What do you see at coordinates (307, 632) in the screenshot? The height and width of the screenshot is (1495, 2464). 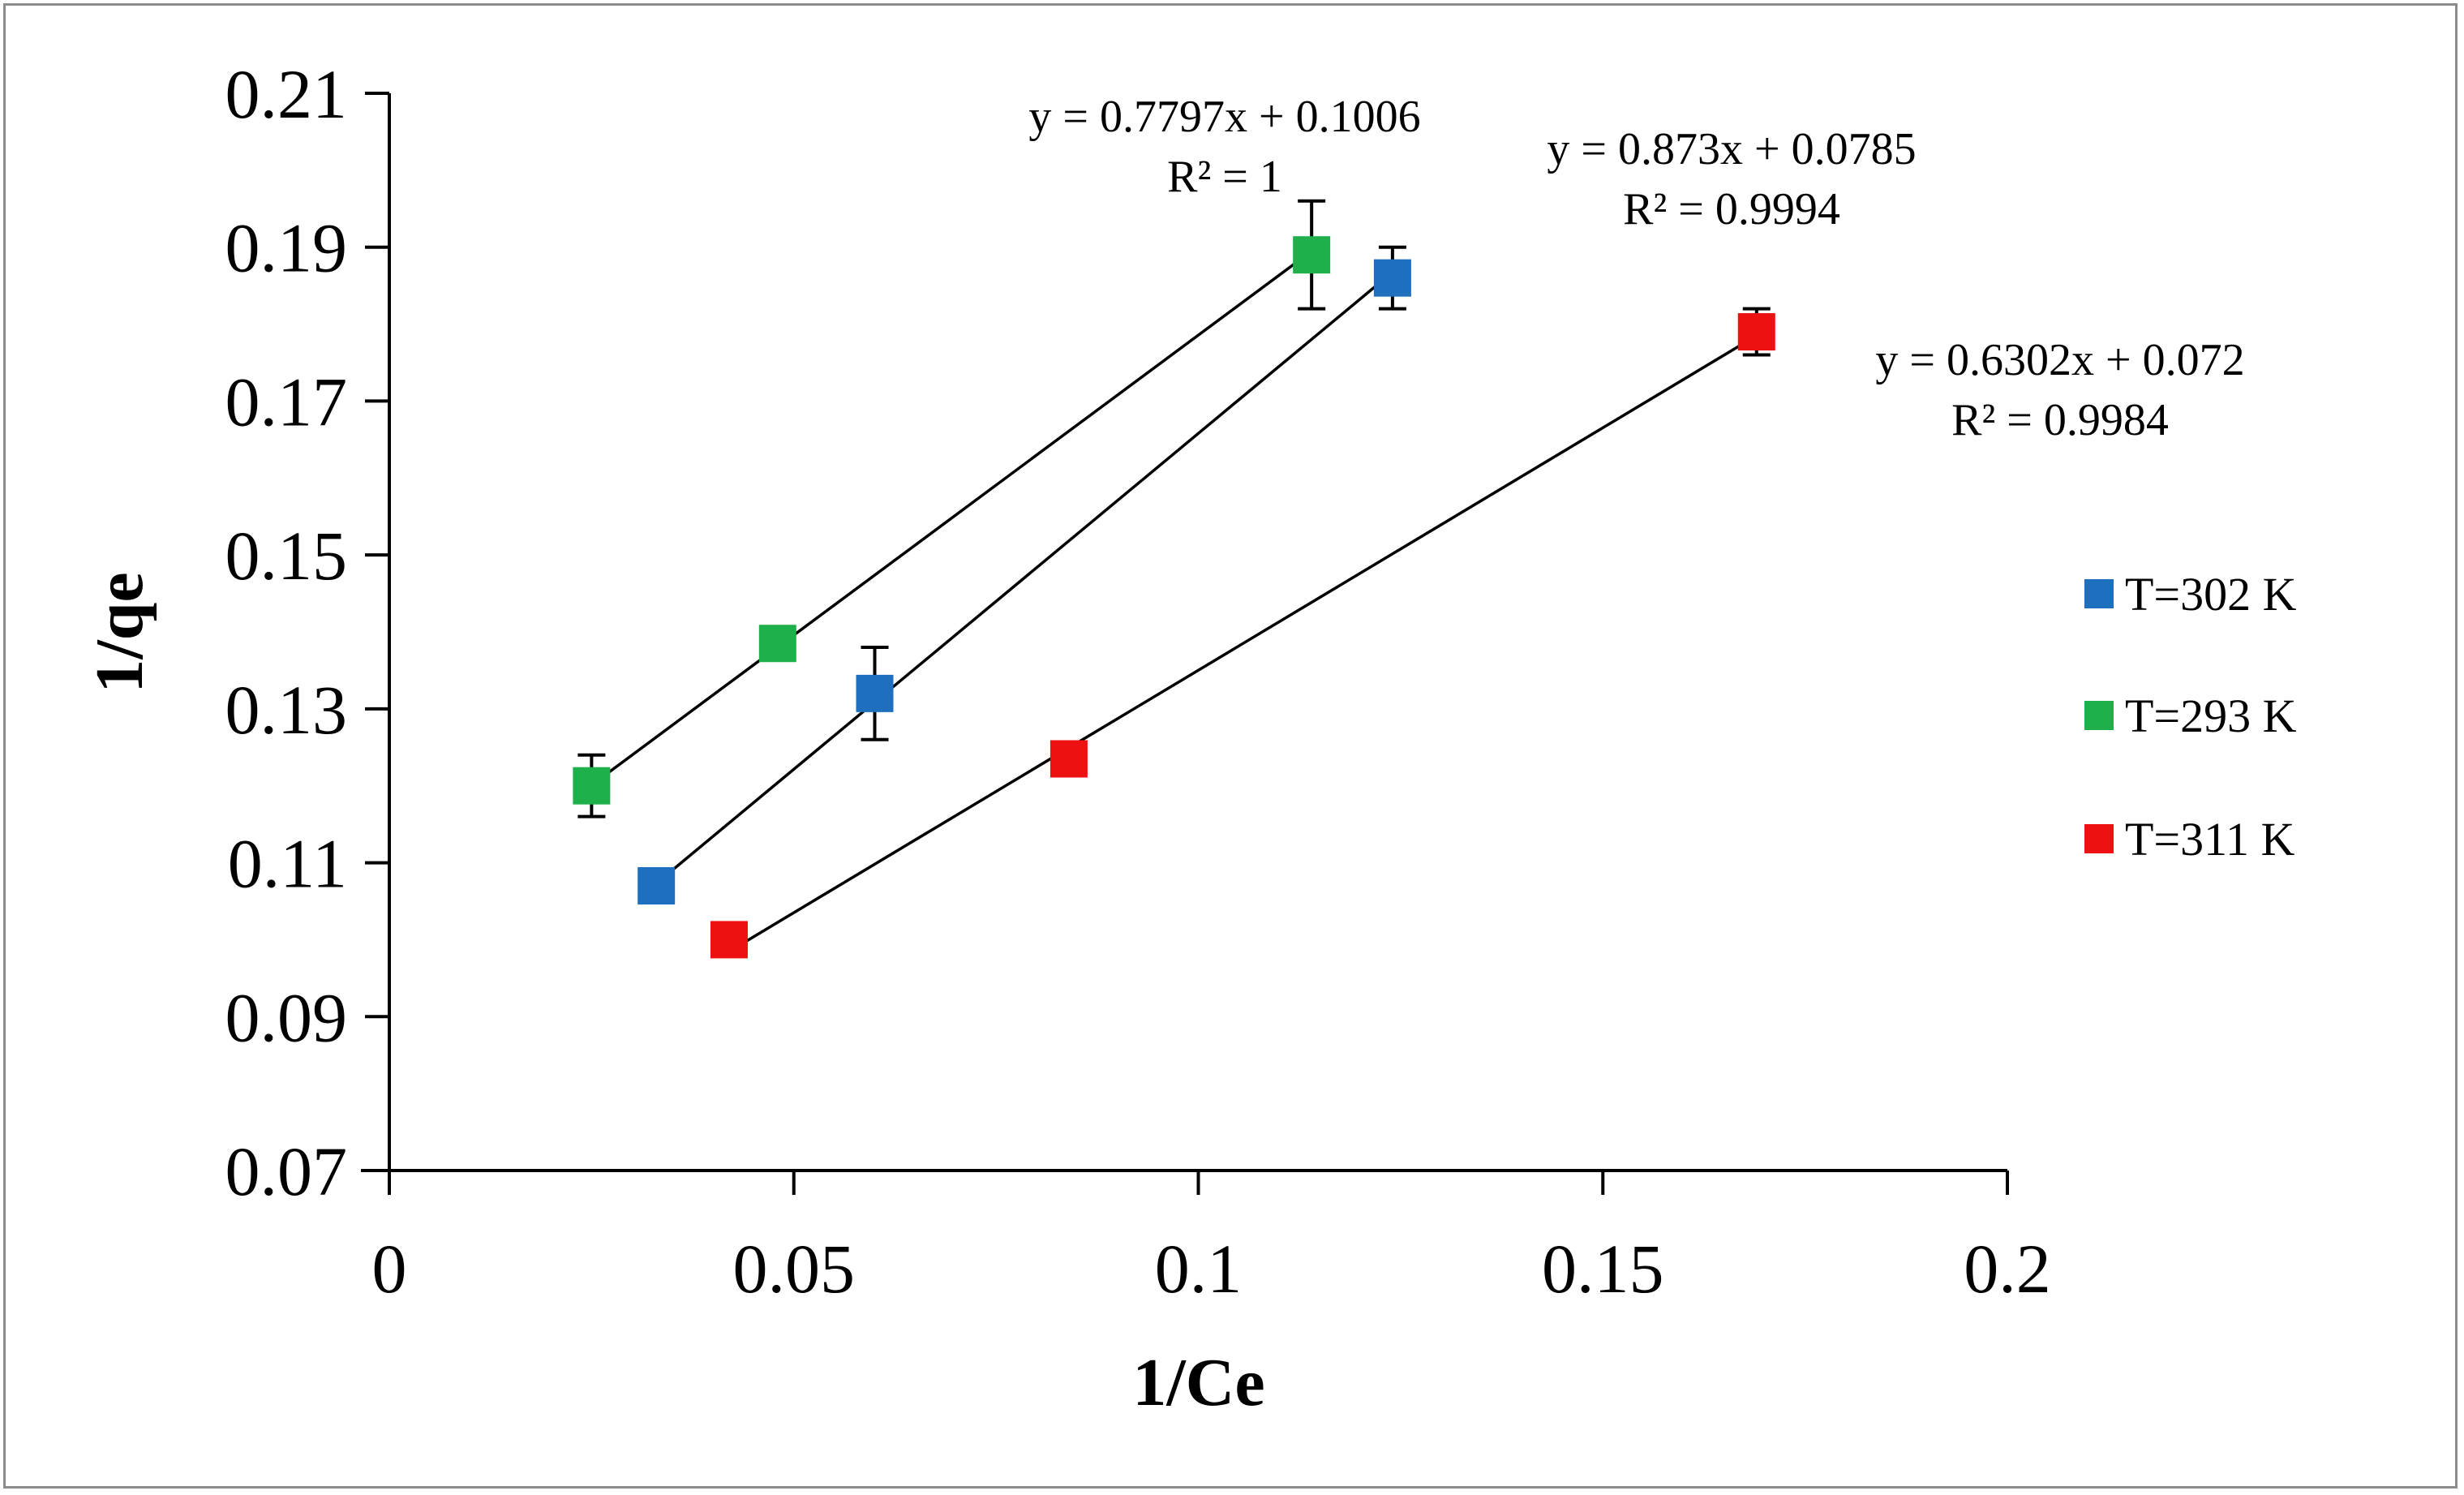 I see `y-ticks: 0.07 0.09 0.11 0.13 0.15 0.17 0.19 0.21` at bounding box center [307, 632].